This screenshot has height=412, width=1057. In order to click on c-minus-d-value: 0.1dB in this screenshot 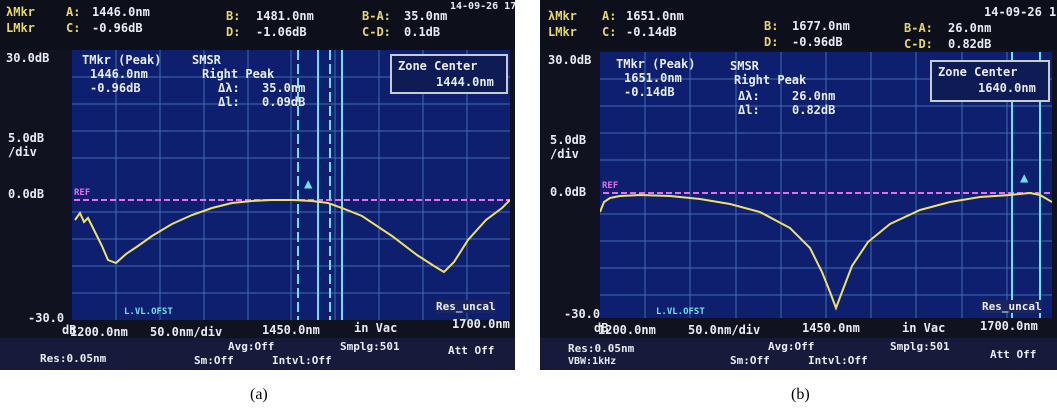, I will do `click(422, 32)`.